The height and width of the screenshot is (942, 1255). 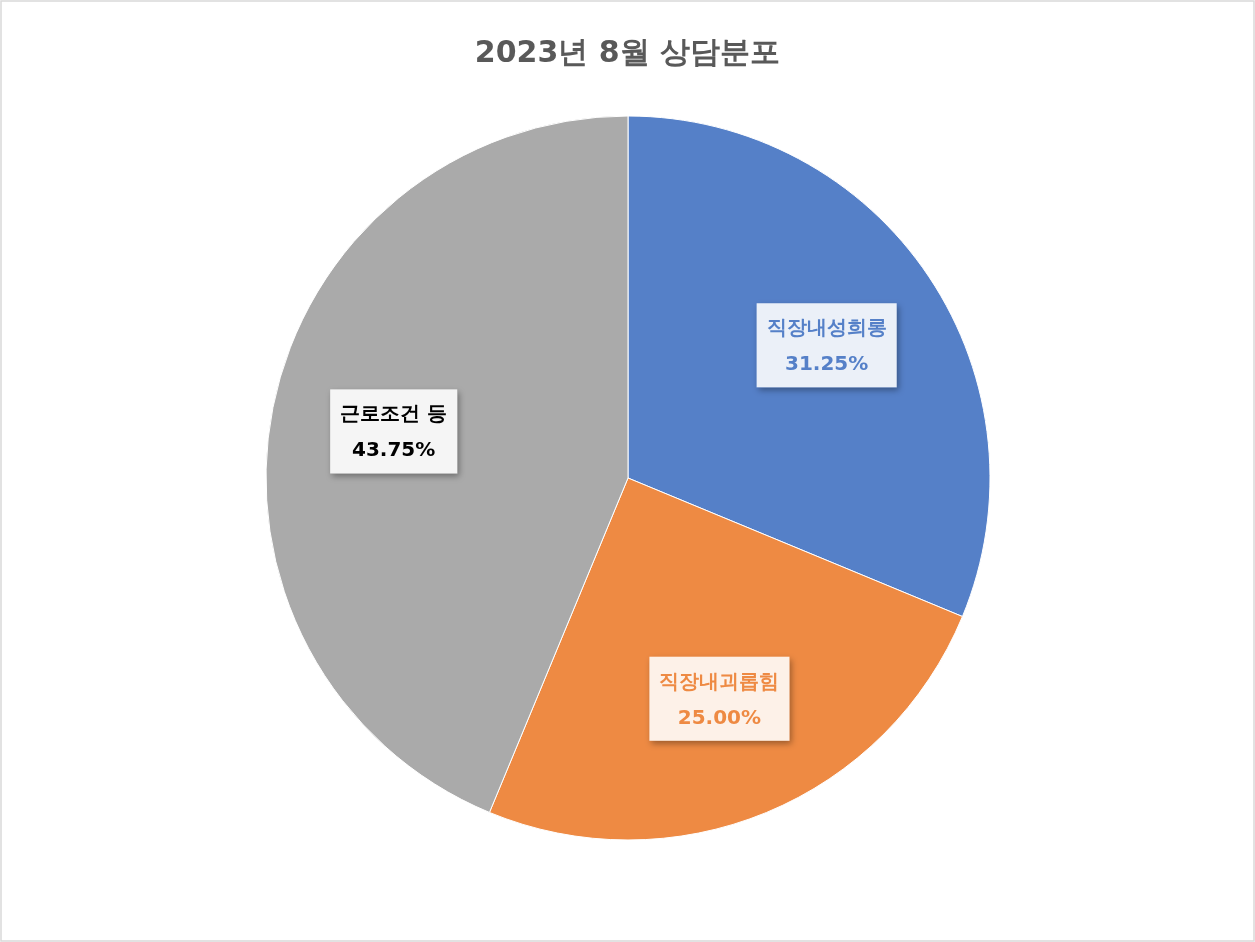 I want to click on slice-label: 직장내성희롱, so click(x=826, y=327).